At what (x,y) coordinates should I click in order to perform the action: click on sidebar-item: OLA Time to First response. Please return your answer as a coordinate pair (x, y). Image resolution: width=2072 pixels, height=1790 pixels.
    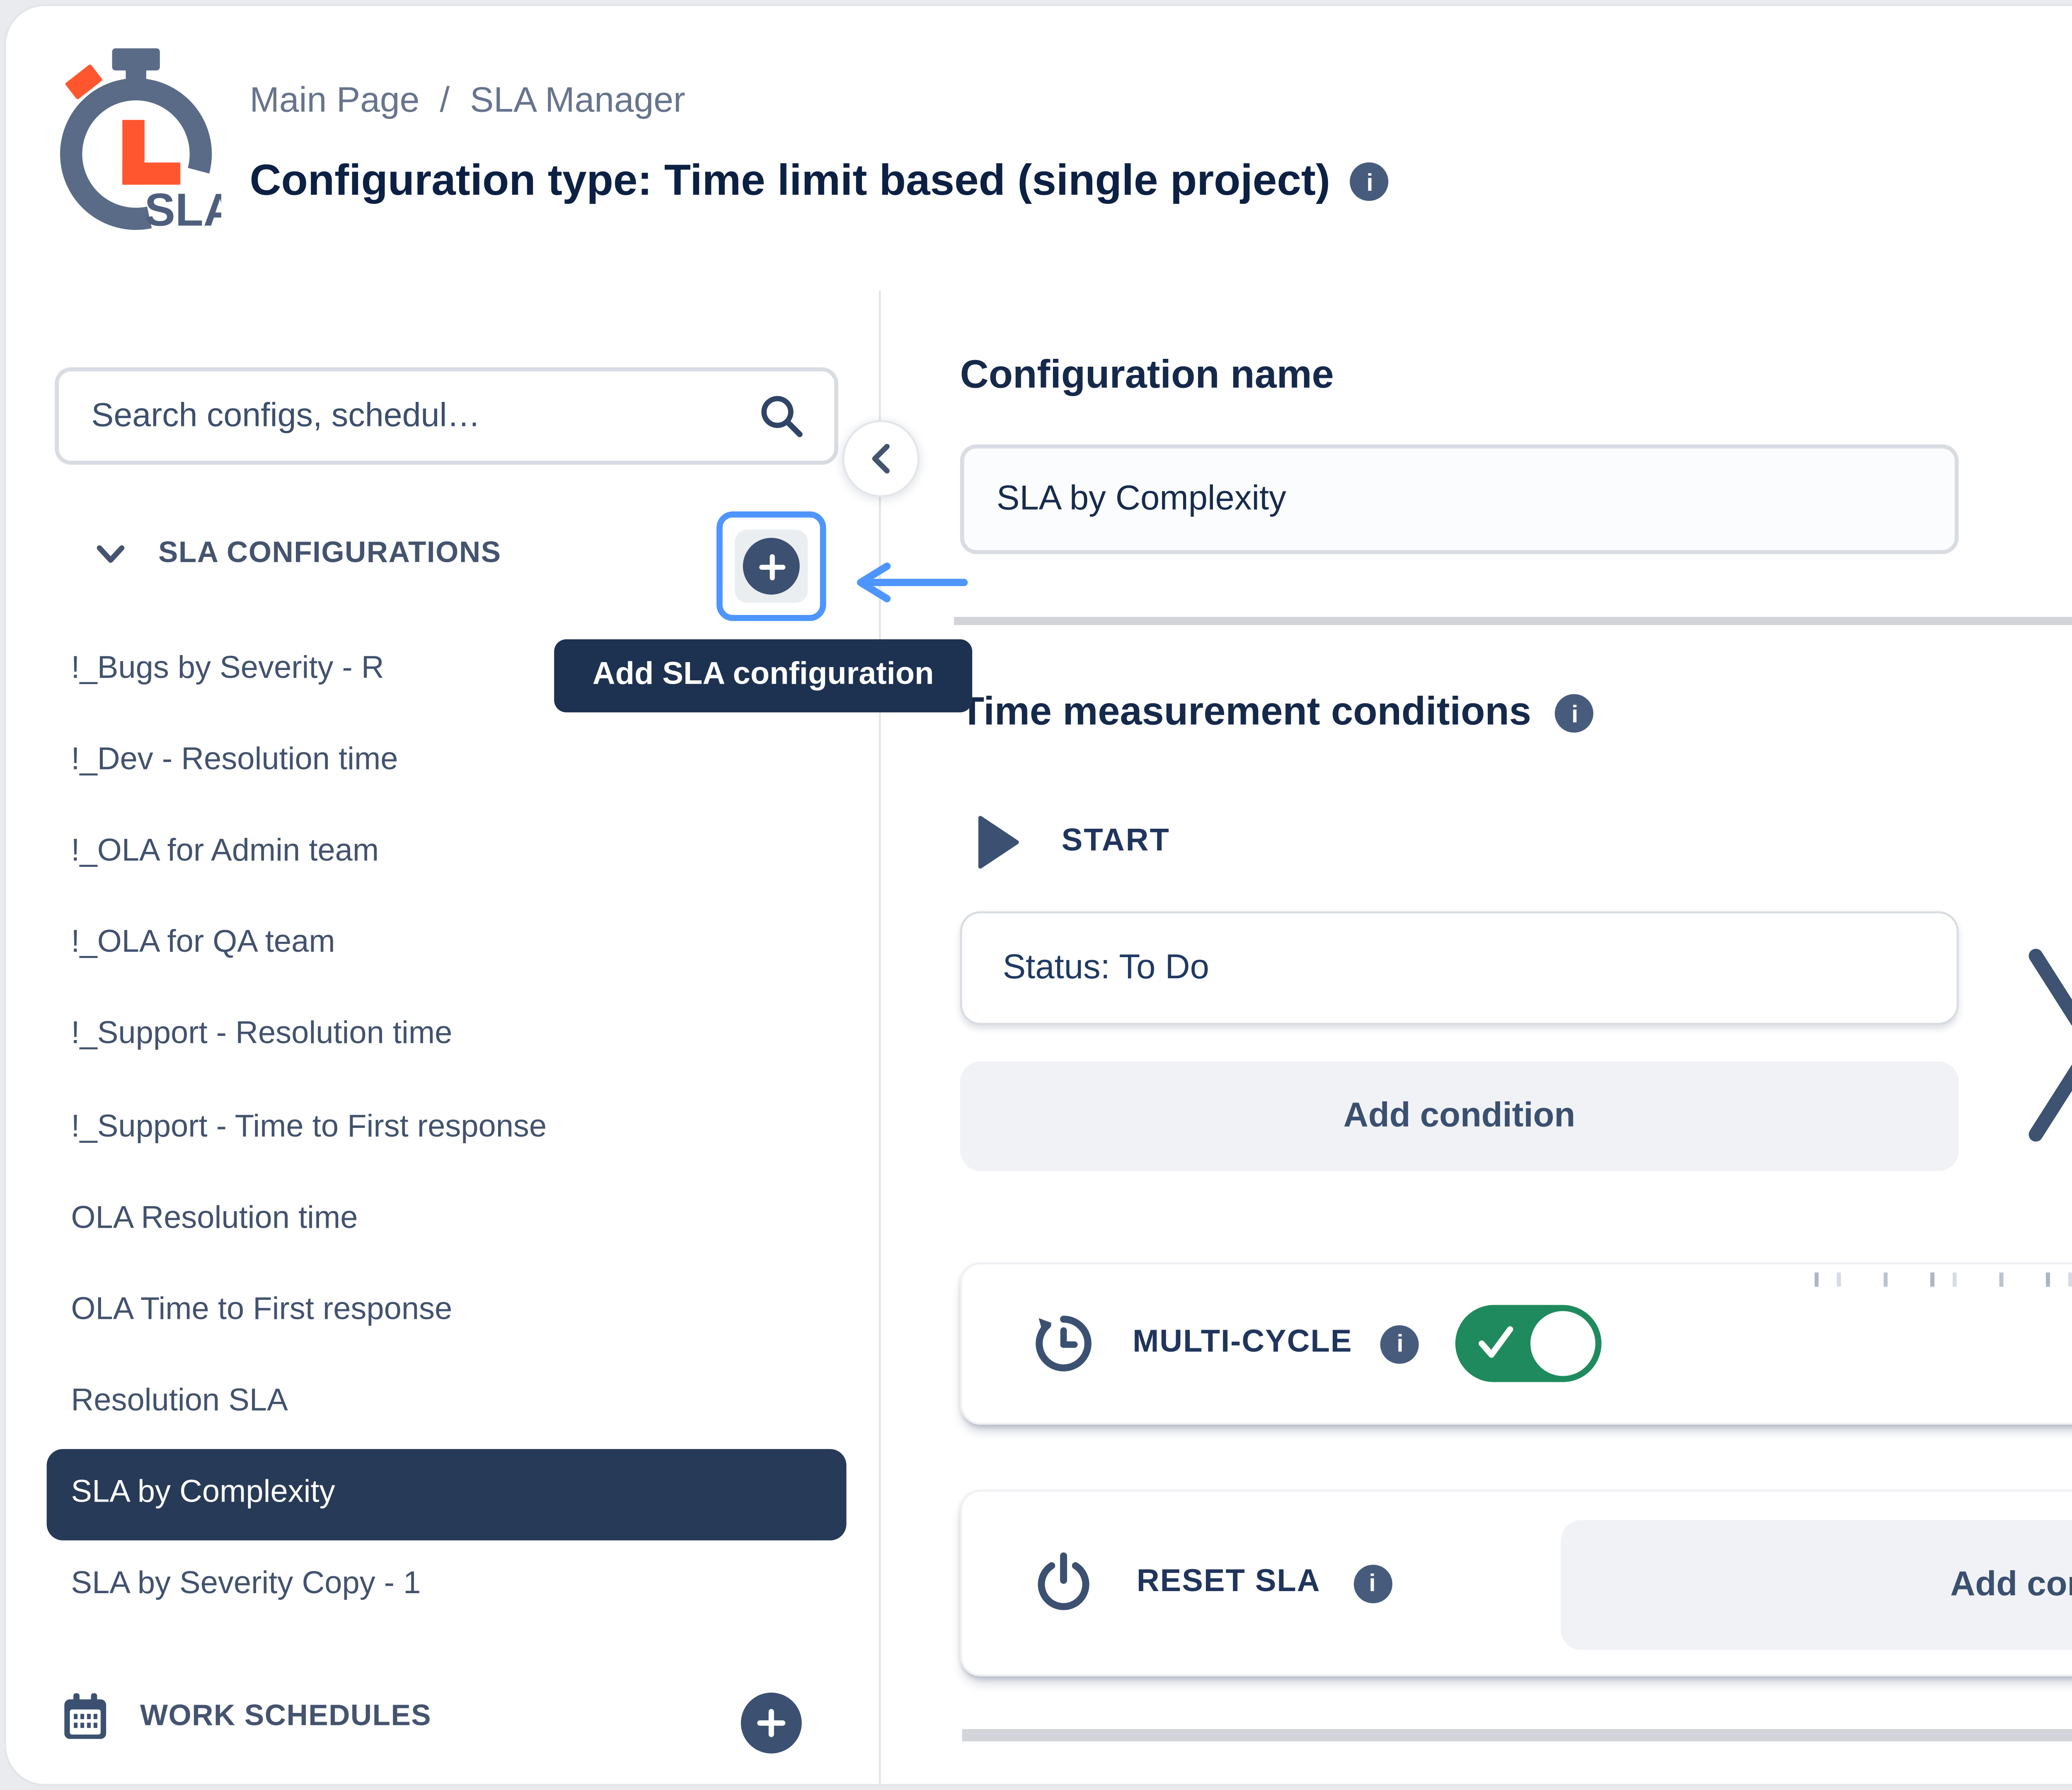
    Looking at the image, I should click on (262, 1309).